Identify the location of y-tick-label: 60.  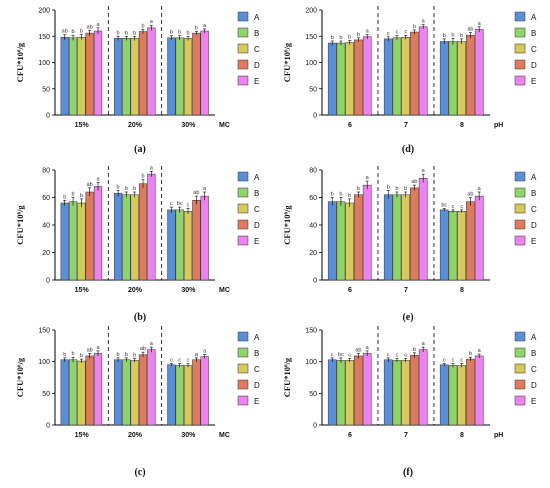
(46, 198).